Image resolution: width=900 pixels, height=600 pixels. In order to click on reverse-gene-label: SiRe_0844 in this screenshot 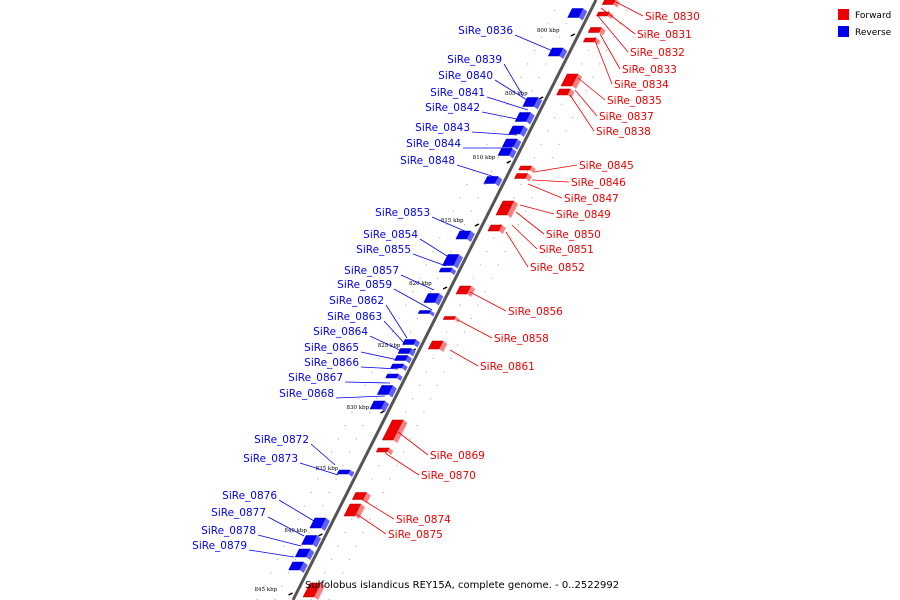, I will do `click(433, 144)`.